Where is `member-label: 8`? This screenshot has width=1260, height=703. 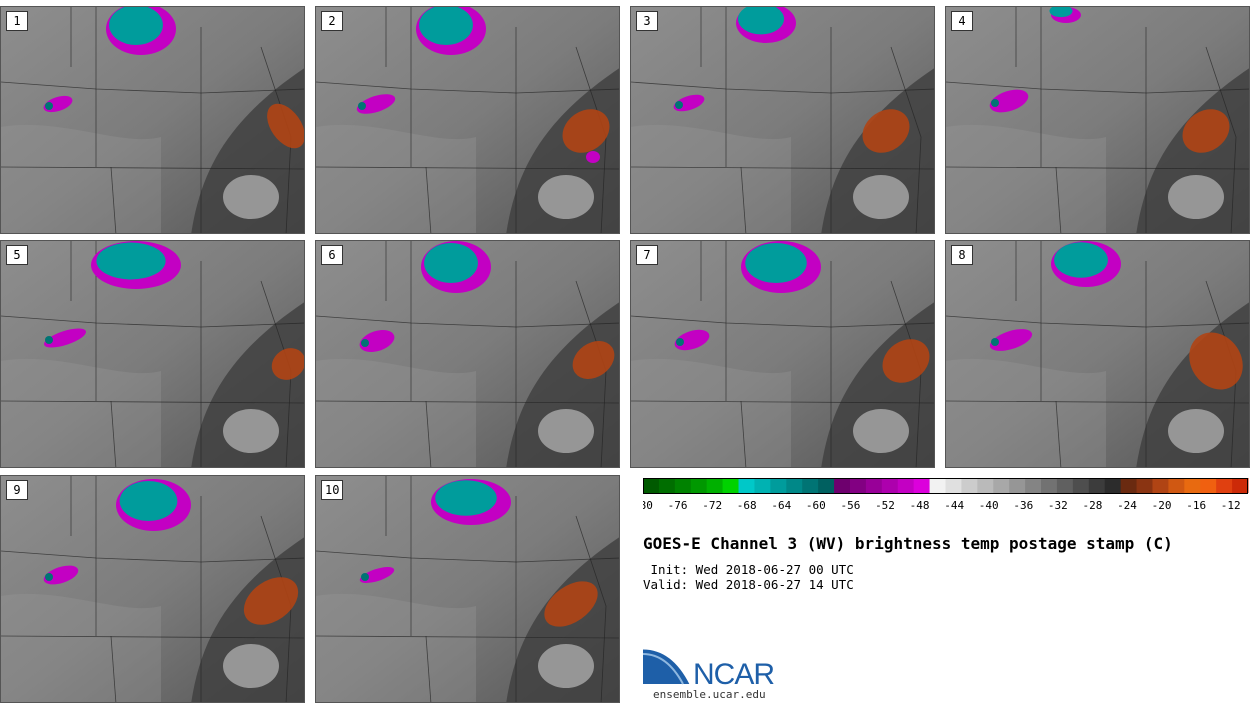 member-label: 8 is located at coordinates (962, 255).